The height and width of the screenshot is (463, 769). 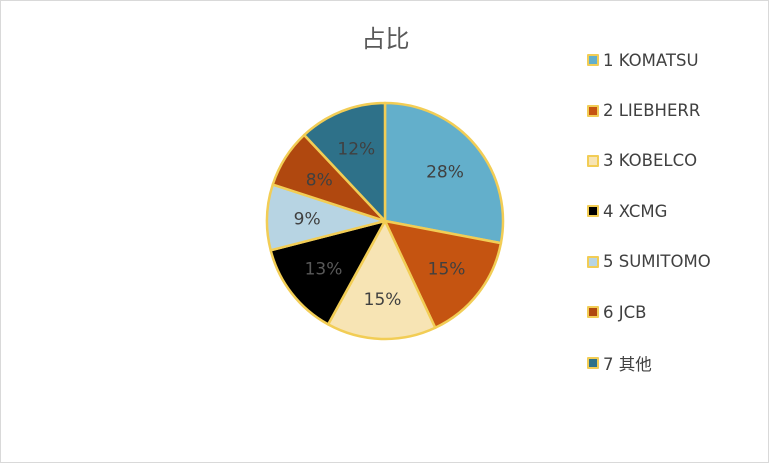 I want to click on data-label-6: 8%, so click(x=319, y=180).